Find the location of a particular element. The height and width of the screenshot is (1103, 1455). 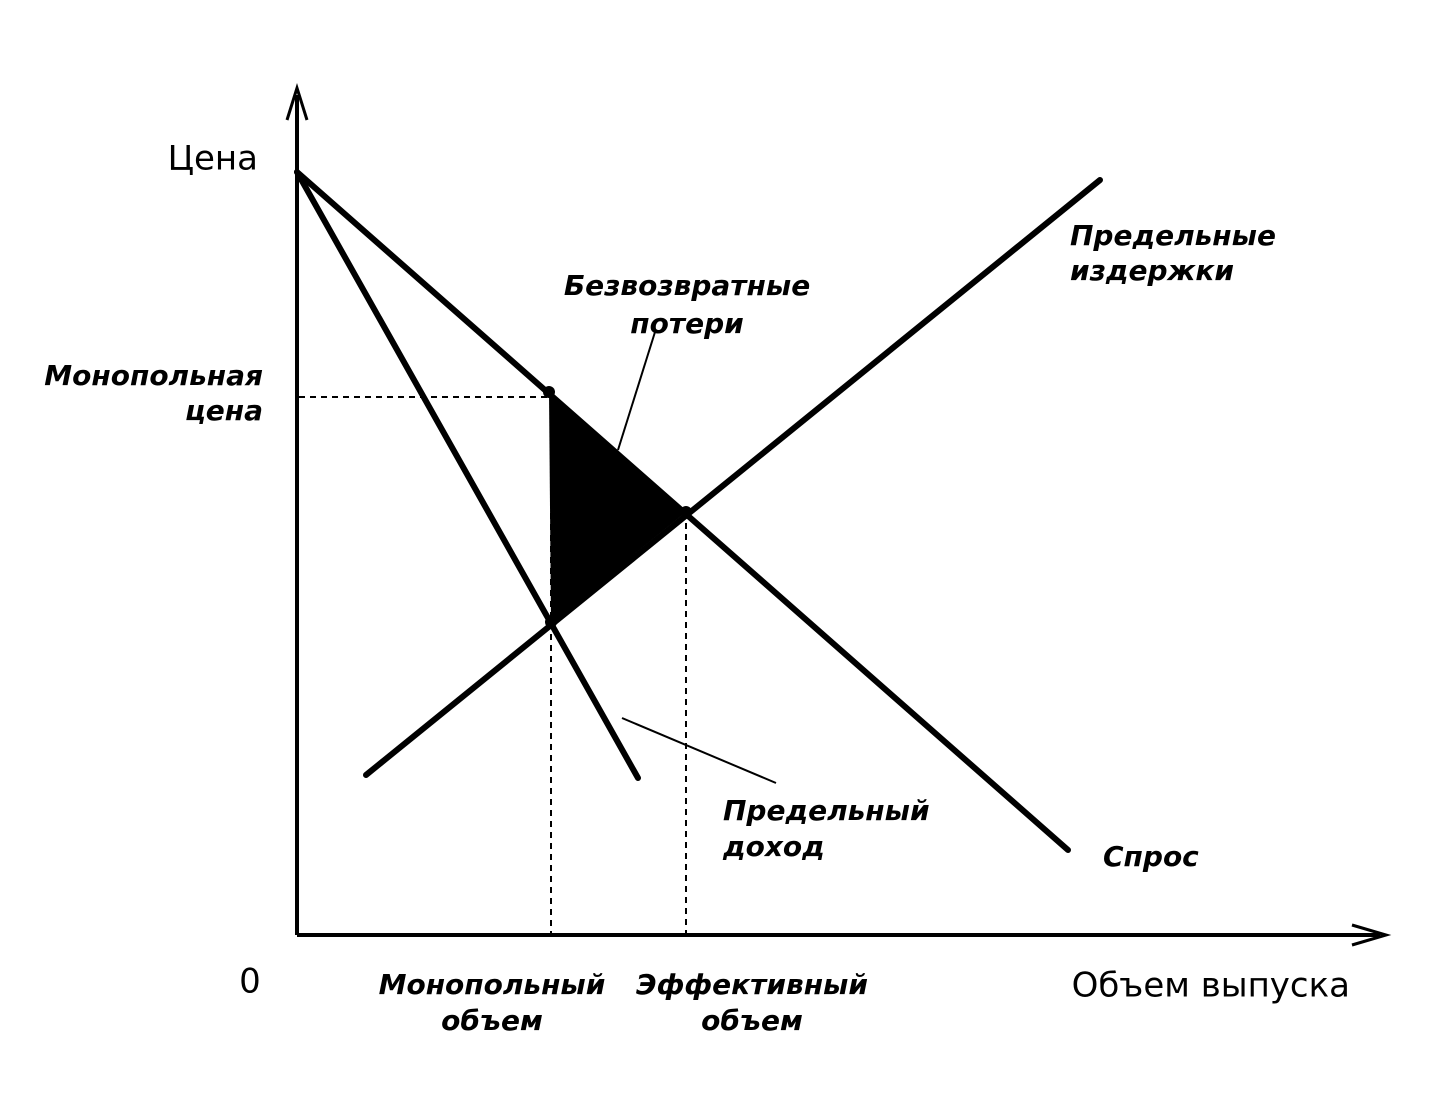

marginal-revenue-curve is located at coordinates (467, 475).